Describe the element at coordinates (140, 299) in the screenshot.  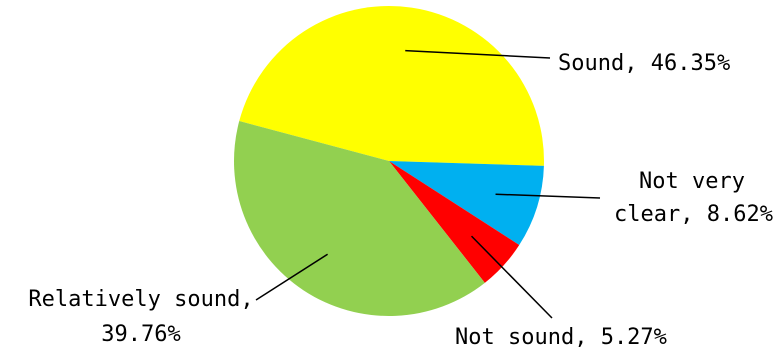
I see `data-label-relatively-sound-line-1: Relatively sound,` at that location.